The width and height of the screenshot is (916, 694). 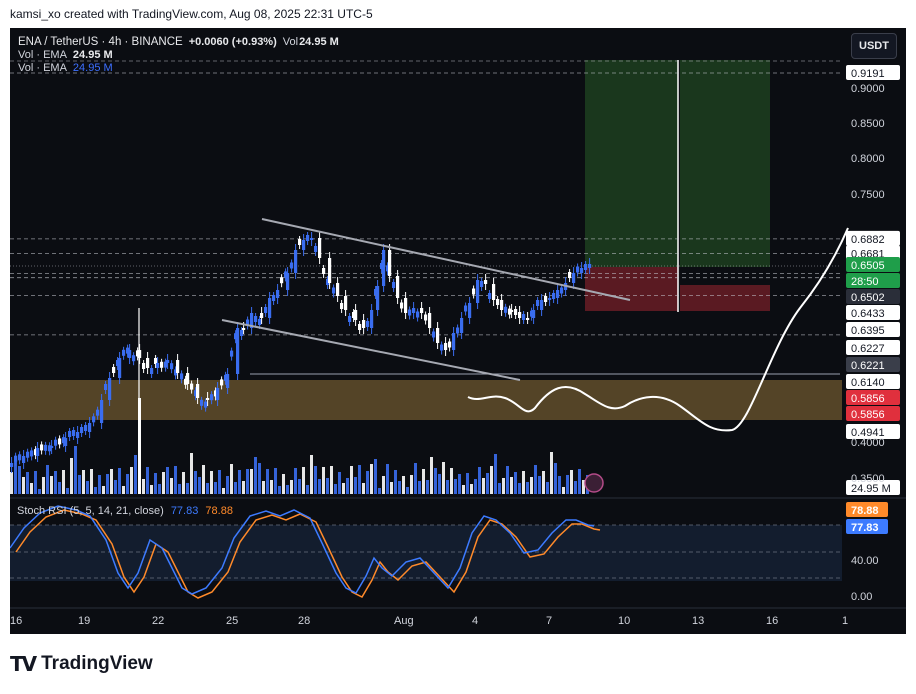 What do you see at coordinates (631, 289) in the screenshot?
I see `stop-zone` at bounding box center [631, 289].